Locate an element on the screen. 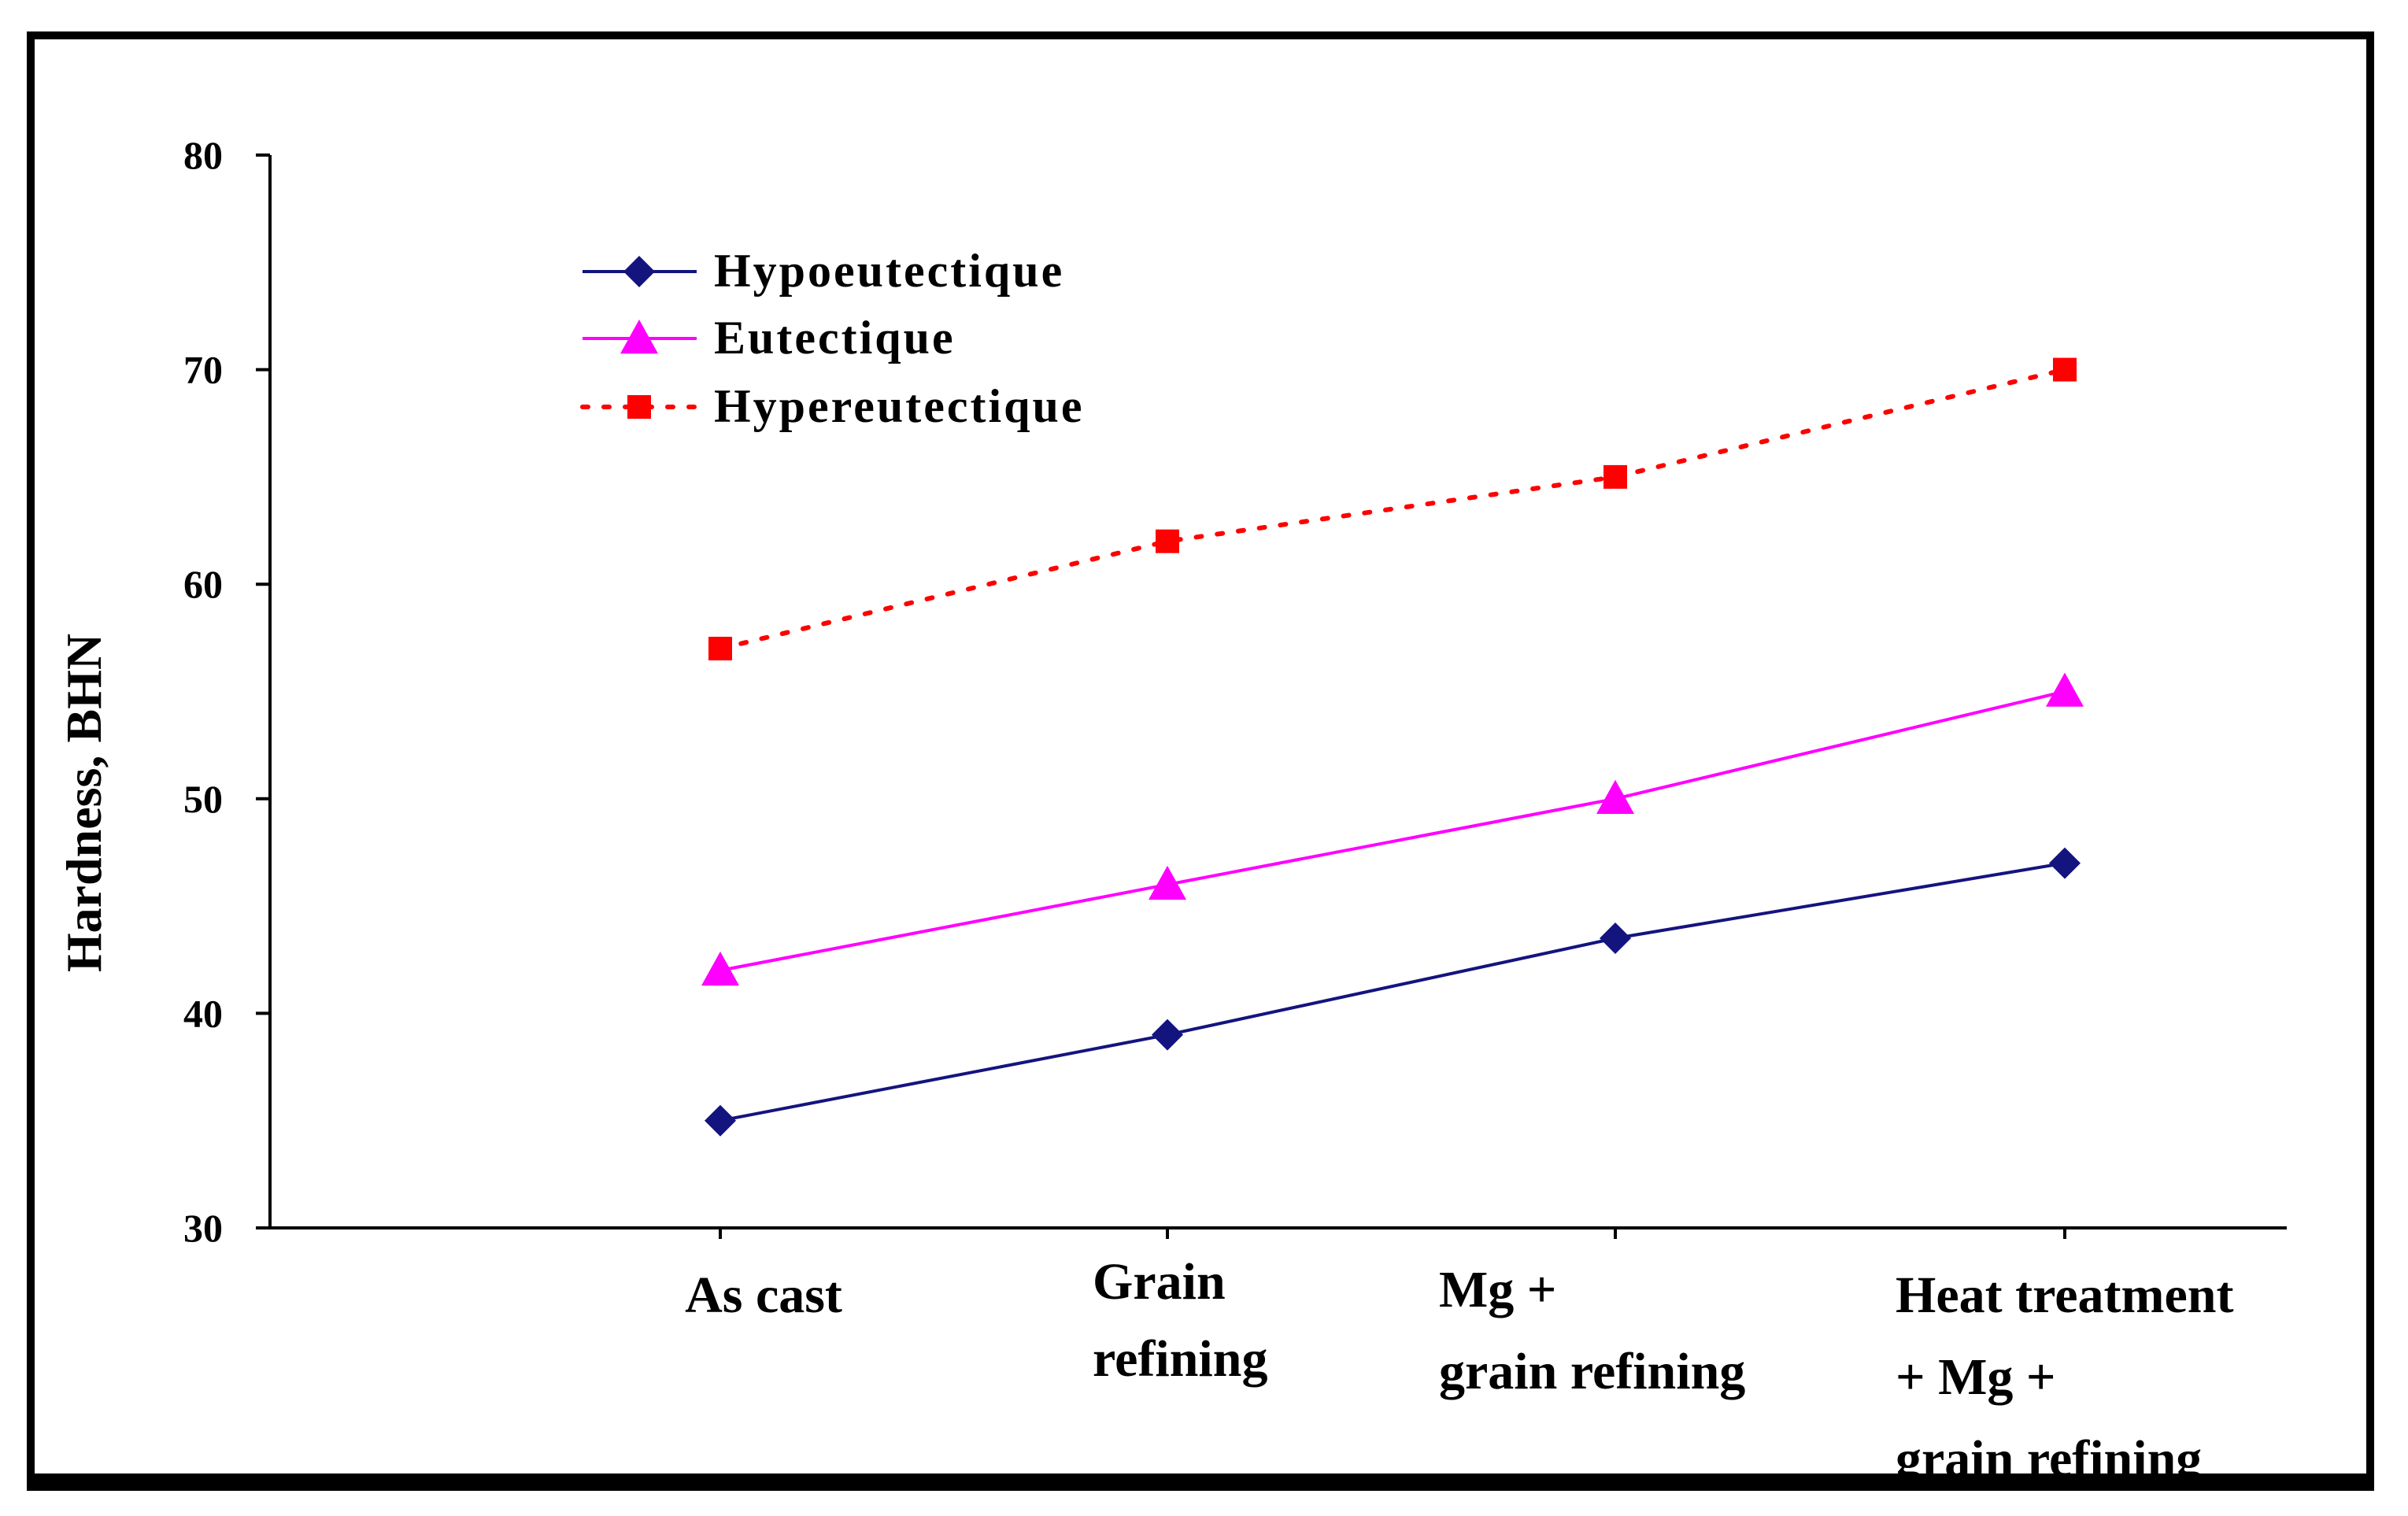  y-tick-label: 40 is located at coordinates (203, 1013).